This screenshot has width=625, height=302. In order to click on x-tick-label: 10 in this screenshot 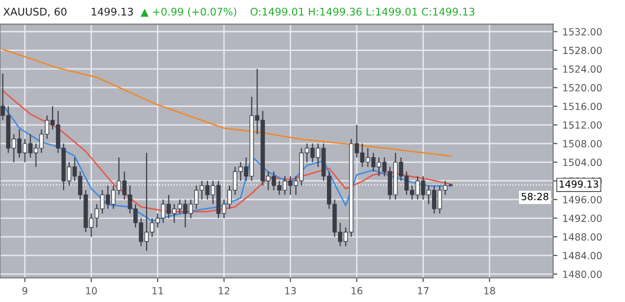, I will do `click(91, 290)`.